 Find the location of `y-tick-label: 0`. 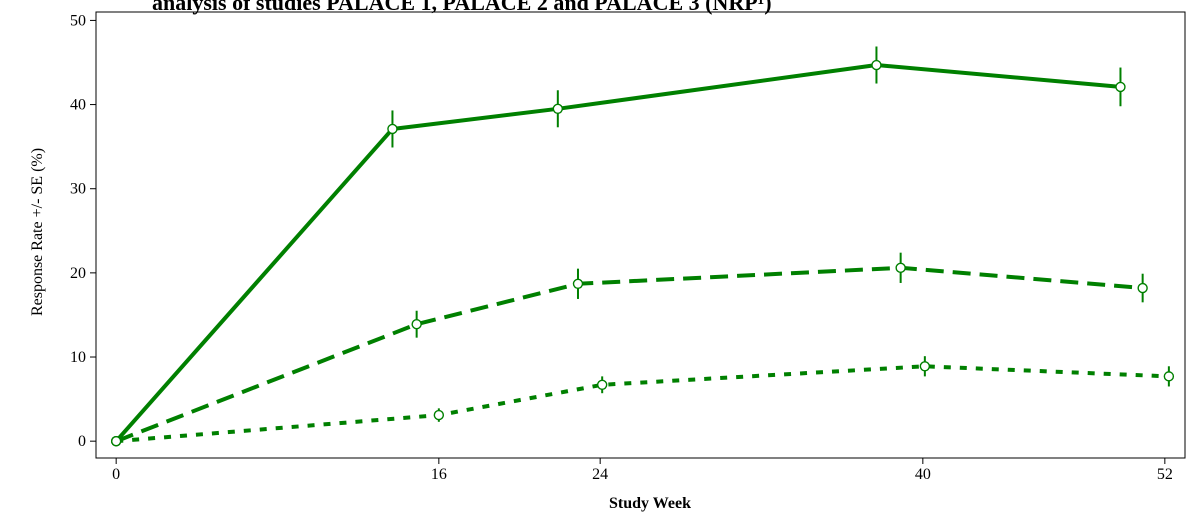

y-tick-label: 0 is located at coordinates (82, 441).